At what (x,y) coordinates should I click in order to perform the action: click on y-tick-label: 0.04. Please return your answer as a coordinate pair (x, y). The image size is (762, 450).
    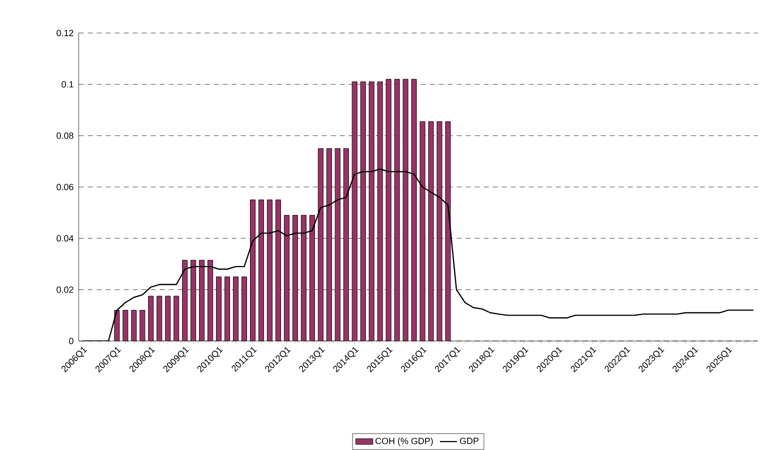
    Looking at the image, I should click on (65, 238).